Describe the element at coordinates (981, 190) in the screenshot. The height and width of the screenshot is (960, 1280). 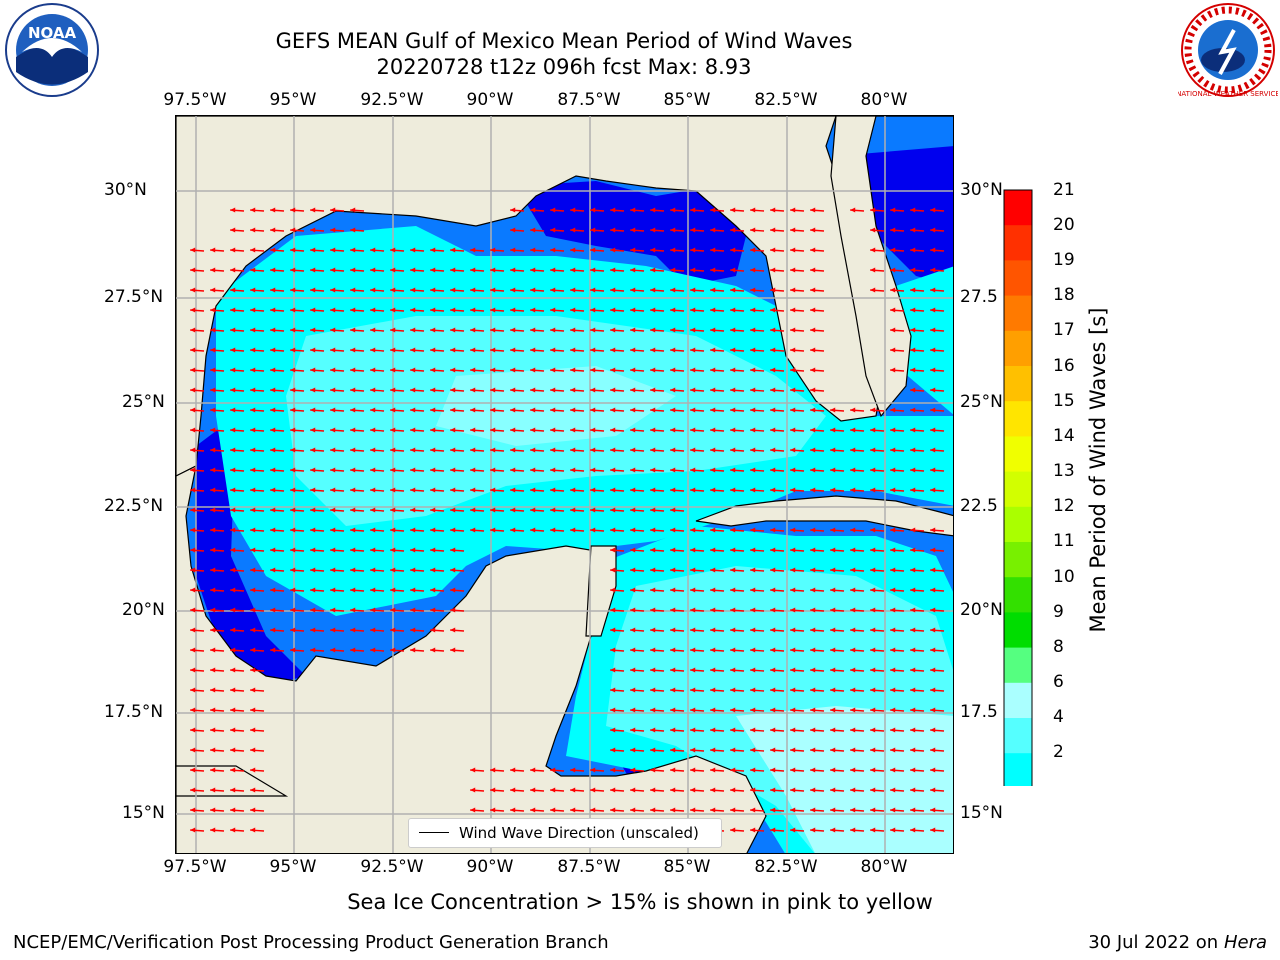
I see `lat-label: 30°N` at that location.